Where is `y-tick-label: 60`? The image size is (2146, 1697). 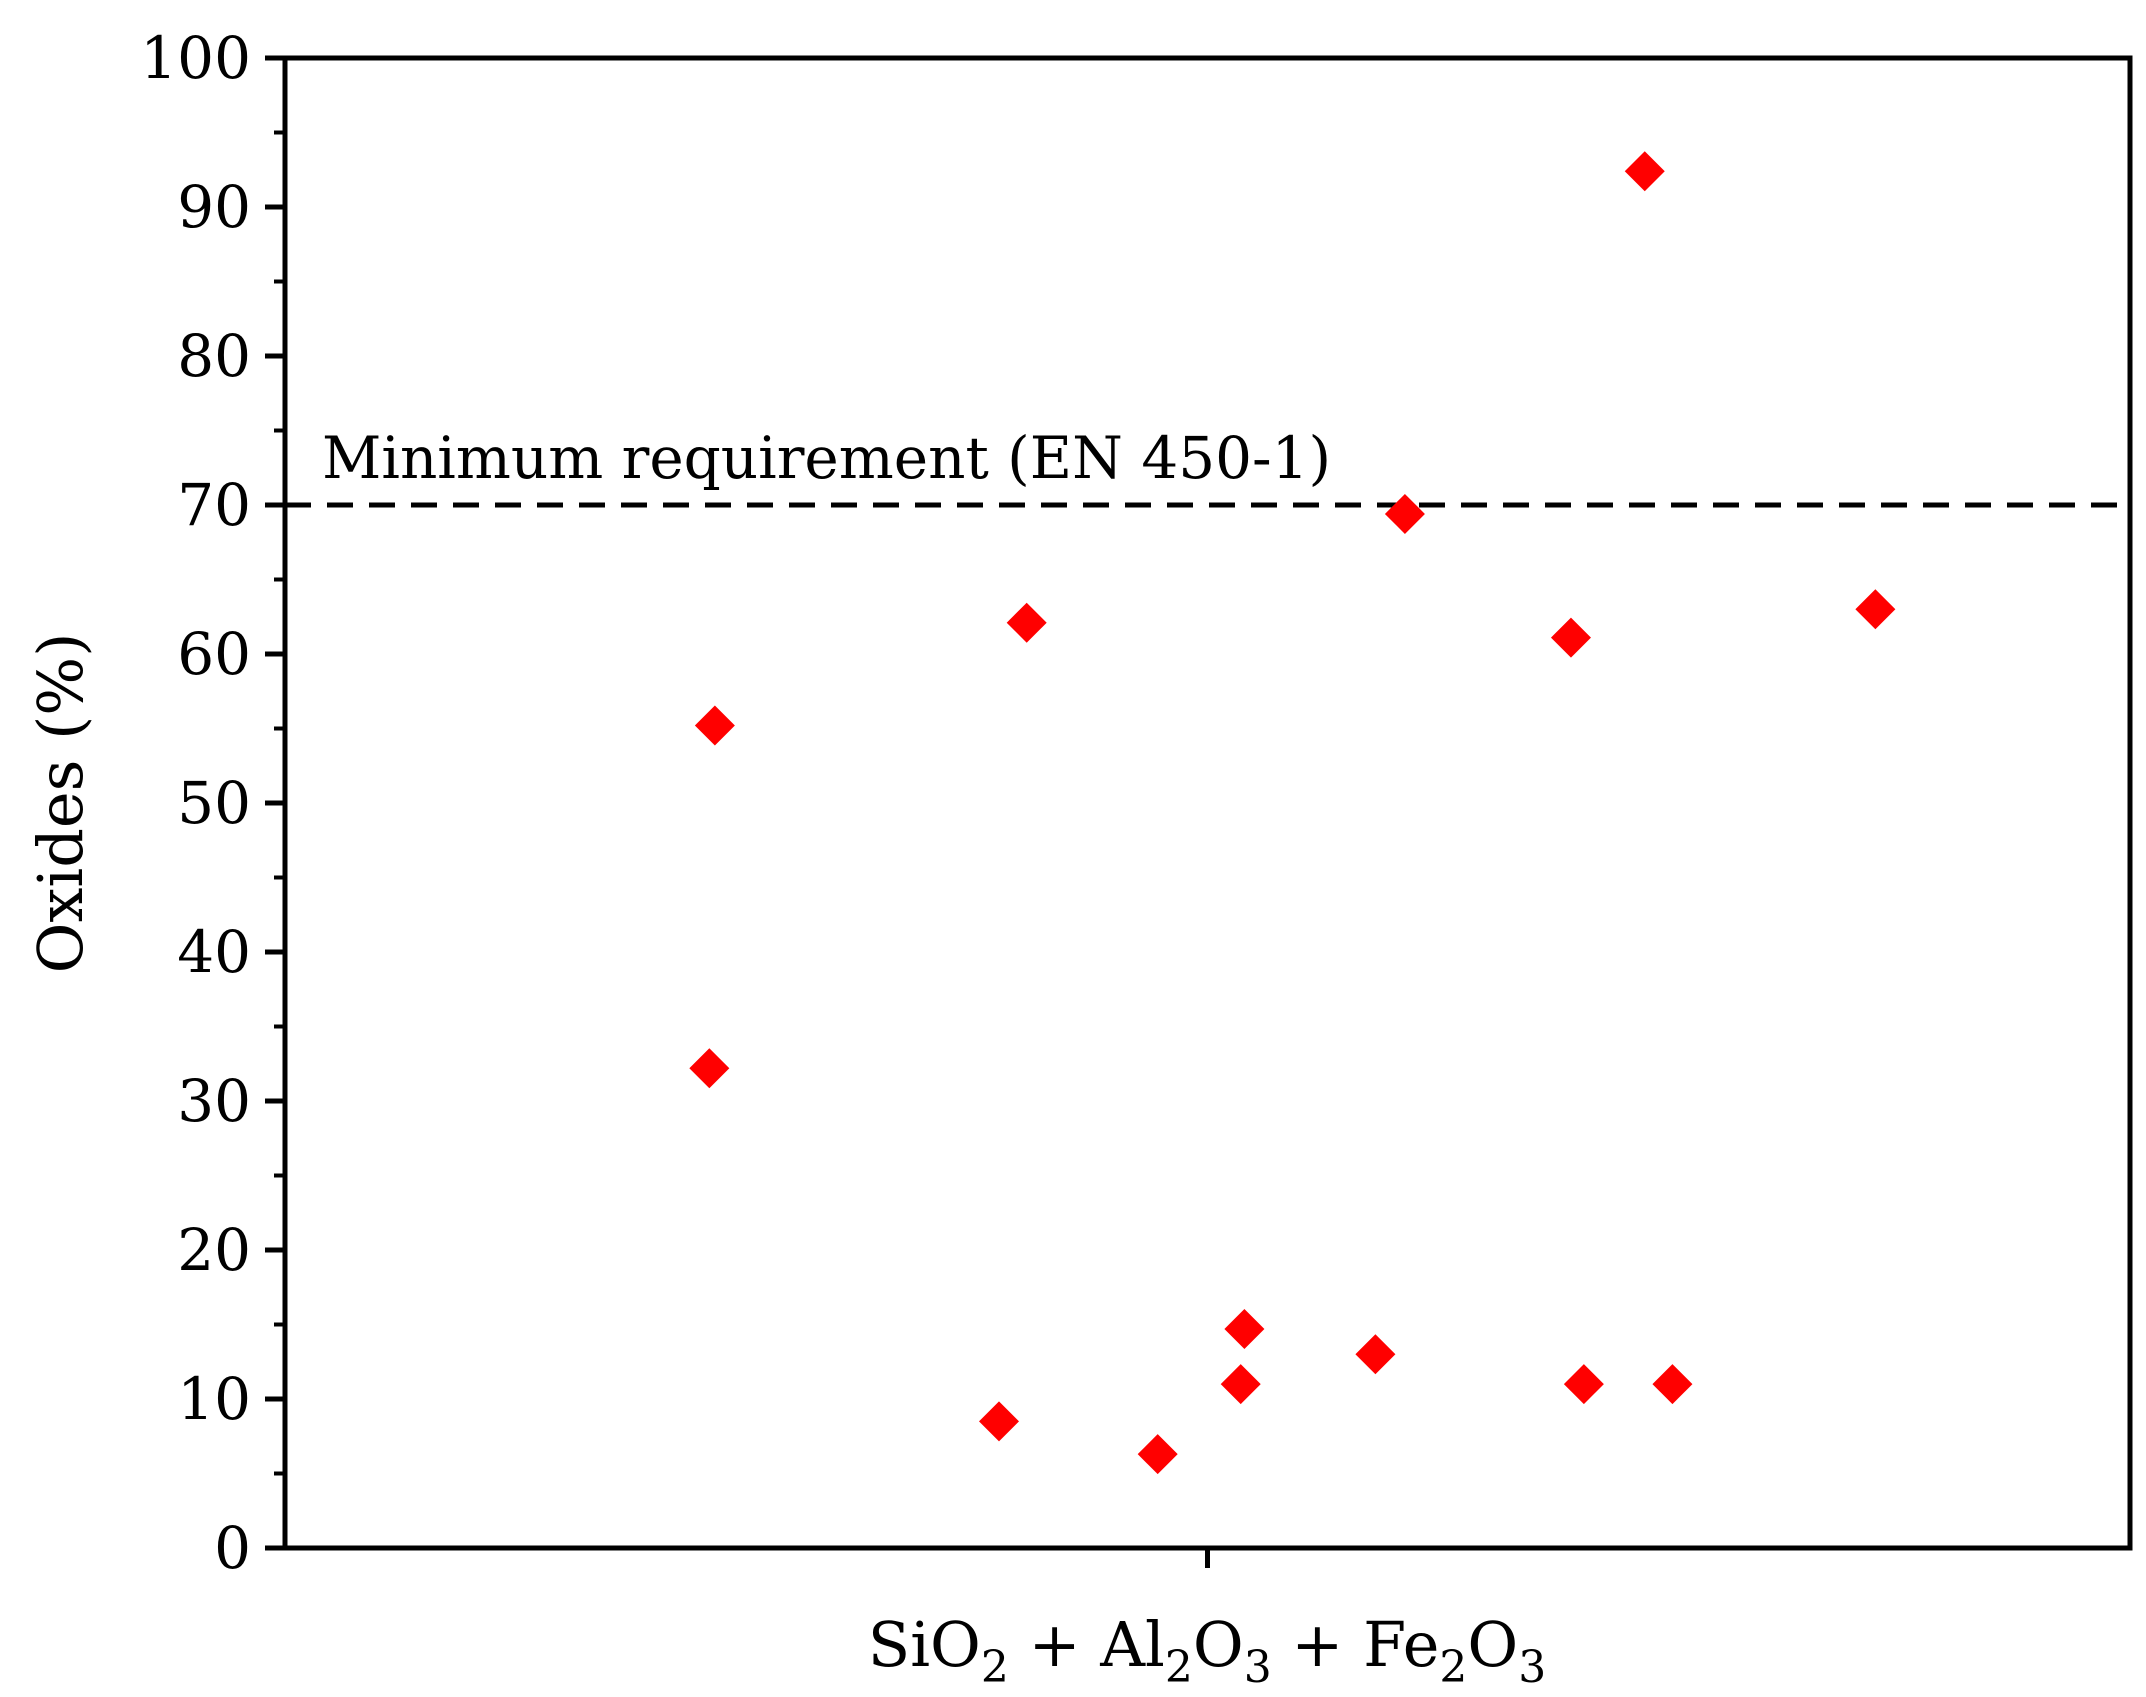 y-tick-label: 60 is located at coordinates (214, 654).